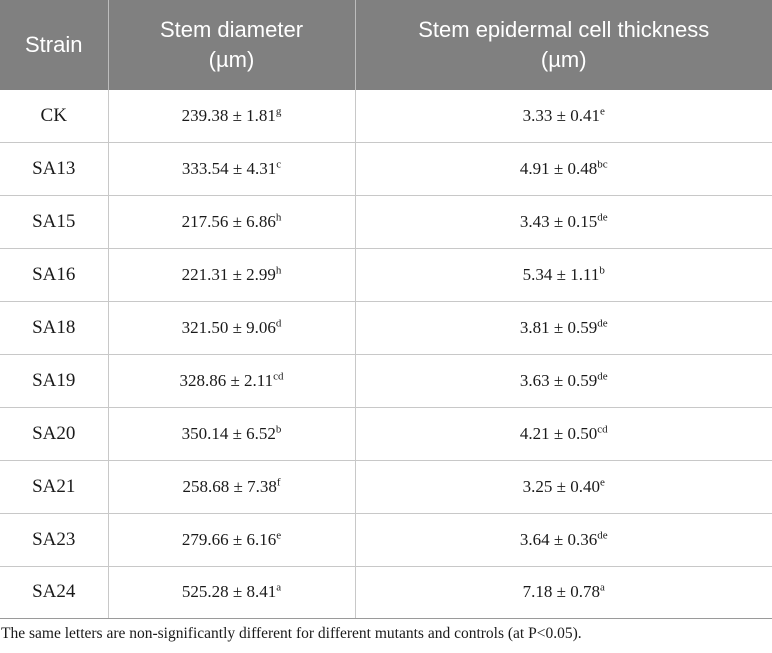 Image resolution: width=772 pixels, height=653 pixels. I want to click on cell-diameter: 328.86 ± 2.11cd, so click(232, 381).